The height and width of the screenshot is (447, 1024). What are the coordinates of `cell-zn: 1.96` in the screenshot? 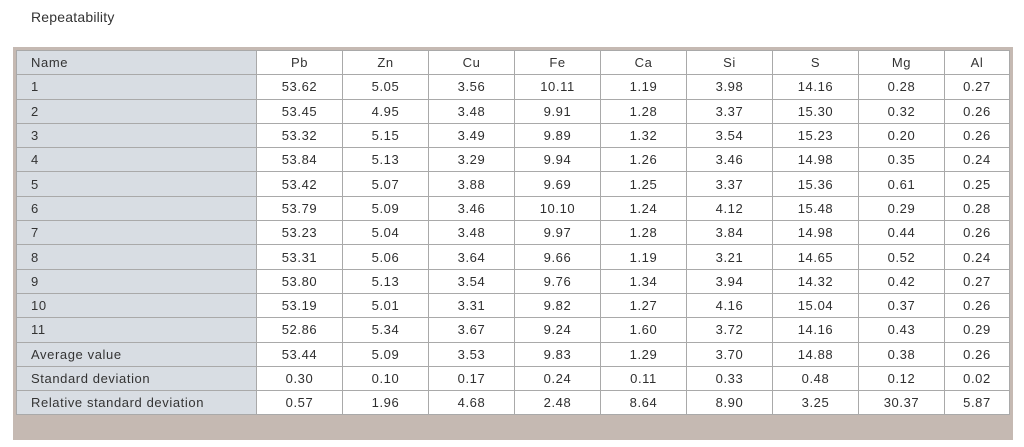 It's located at (385, 403).